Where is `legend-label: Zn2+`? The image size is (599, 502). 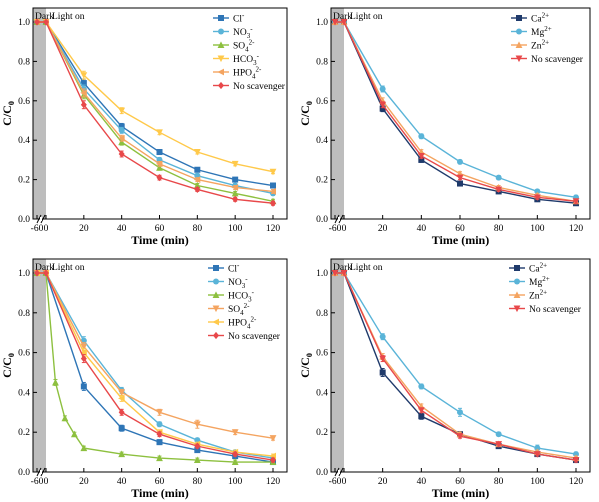
legend-label: Zn2+ is located at coordinates (538, 295).